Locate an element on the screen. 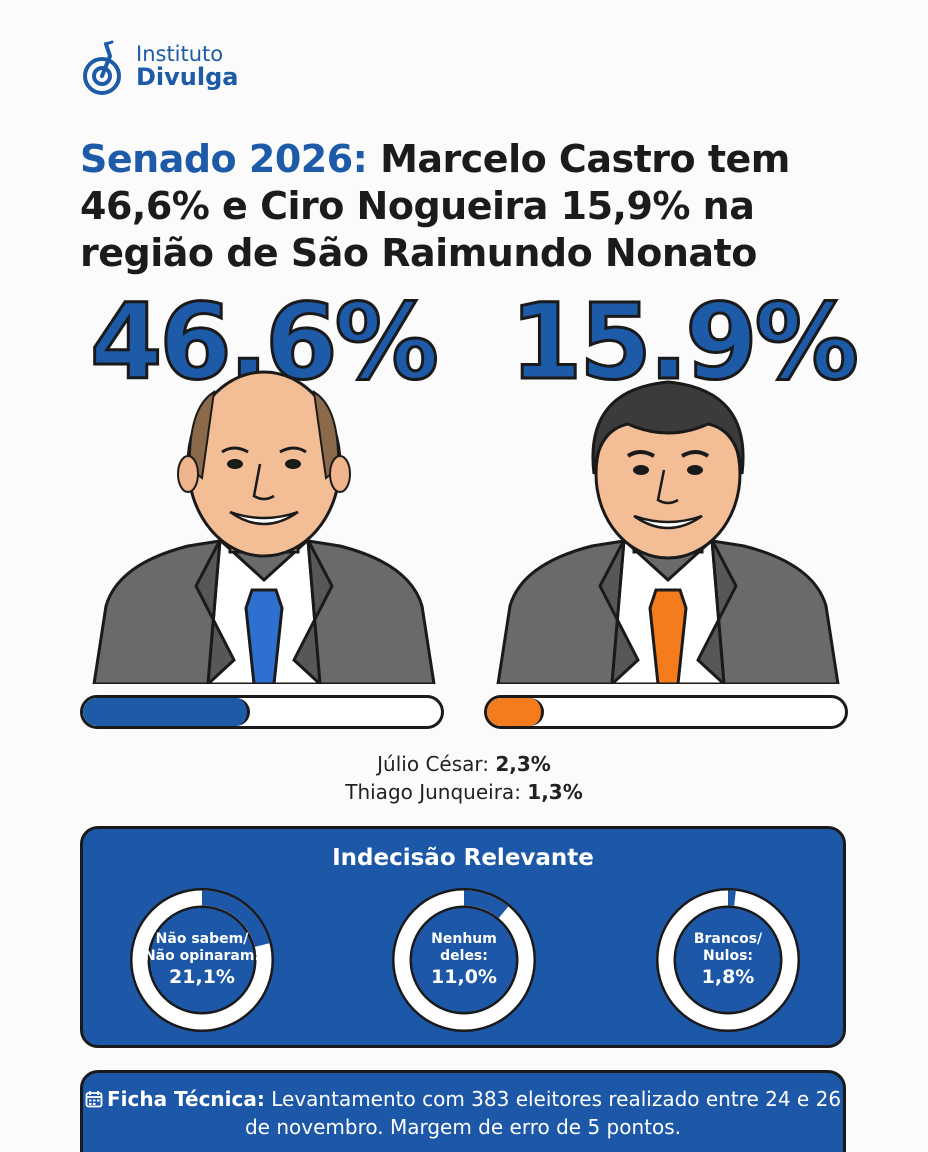 Image resolution: width=928 pixels, height=1152 pixels. other-candidate-row: Thiago Junqueira: 1,3% is located at coordinates (464, 792).